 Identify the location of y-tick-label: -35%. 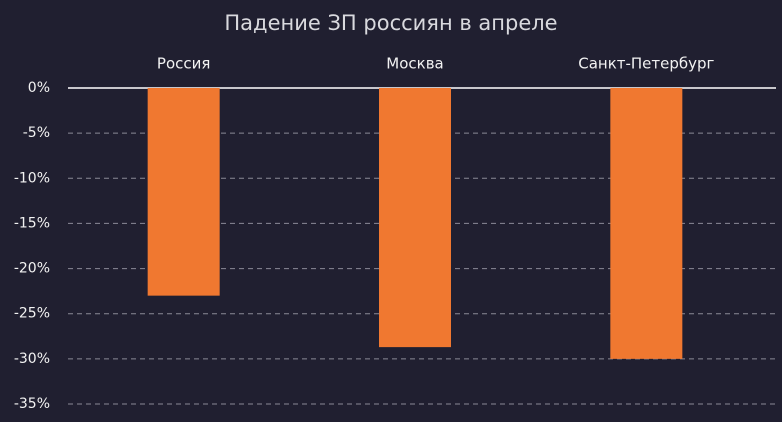
(32, 404).